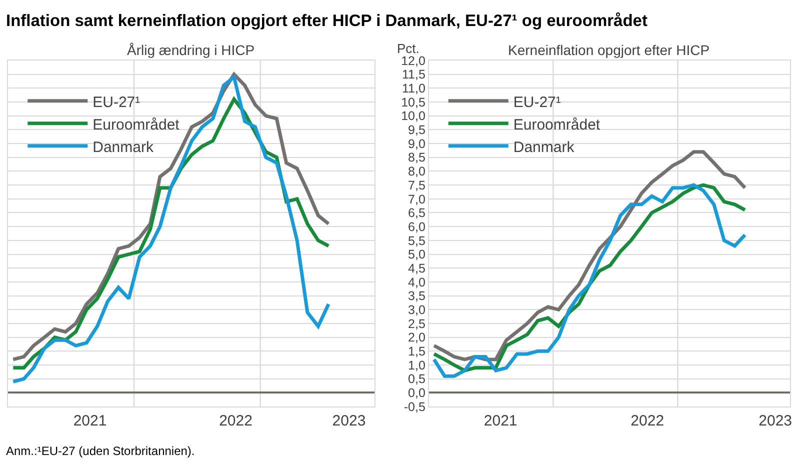  I want to click on y-tick-label: 7,0, so click(417, 199).